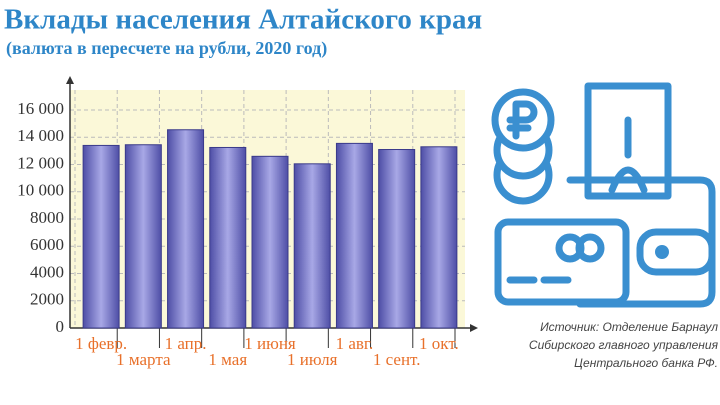 The height and width of the screenshot is (405, 720). What do you see at coordinates (646, 363) in the screenshot?
I see `source-line: Центрального банка РФ.` at bounding box center [646, 363].